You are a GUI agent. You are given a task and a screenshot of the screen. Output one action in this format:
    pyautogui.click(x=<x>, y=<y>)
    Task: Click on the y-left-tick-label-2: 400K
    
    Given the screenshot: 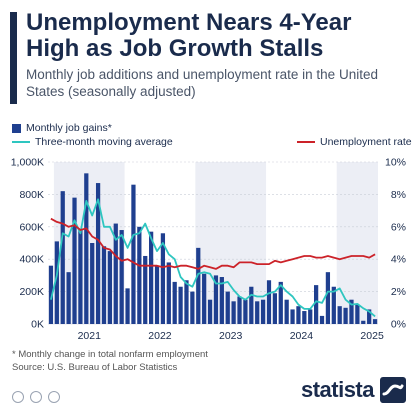 What is the action you would take?
    pyautogui.click(x=31, y=260)
    